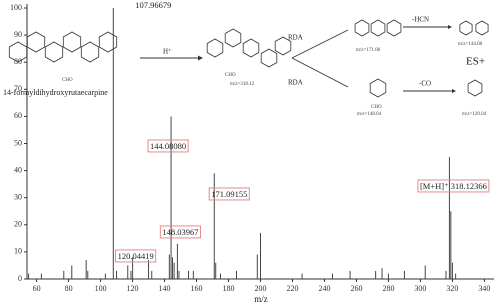 The height and width of the screenshot is (307, 500). What do you see at coordinates (101, 288) in the screenshot?
I see `x-tick-label: 100` at bounding box center [101, 288].